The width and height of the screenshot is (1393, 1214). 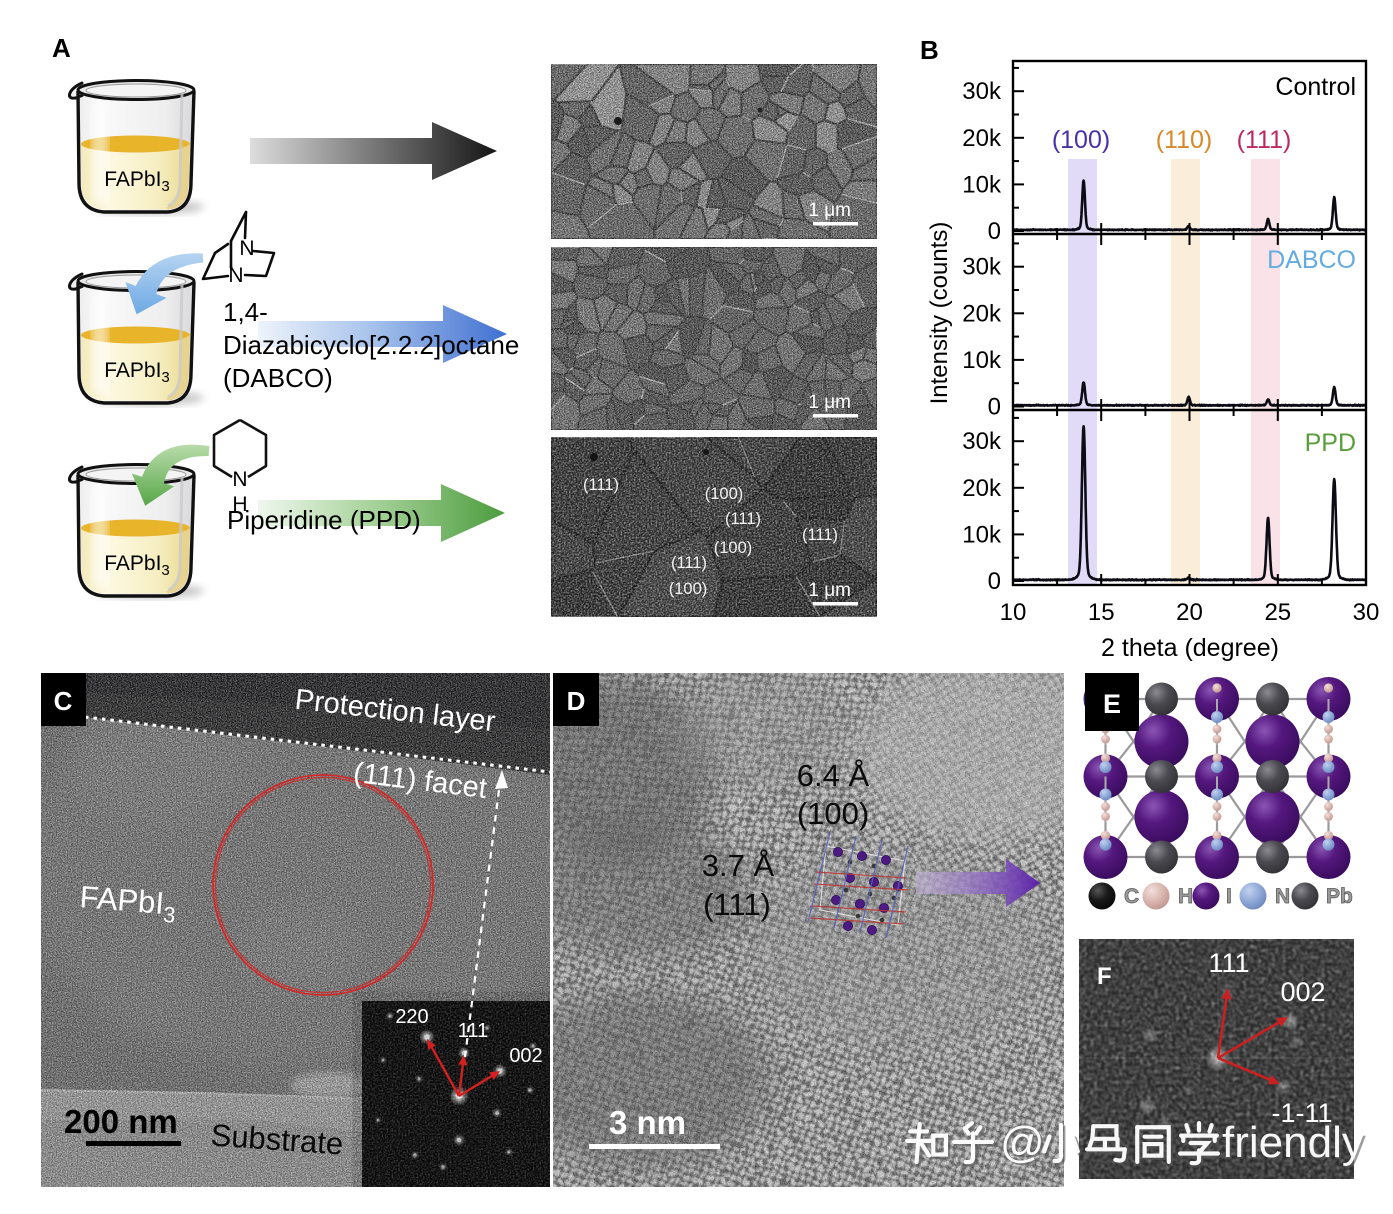 I want to click on svg-text: Control, so click(x=1315, y=87).